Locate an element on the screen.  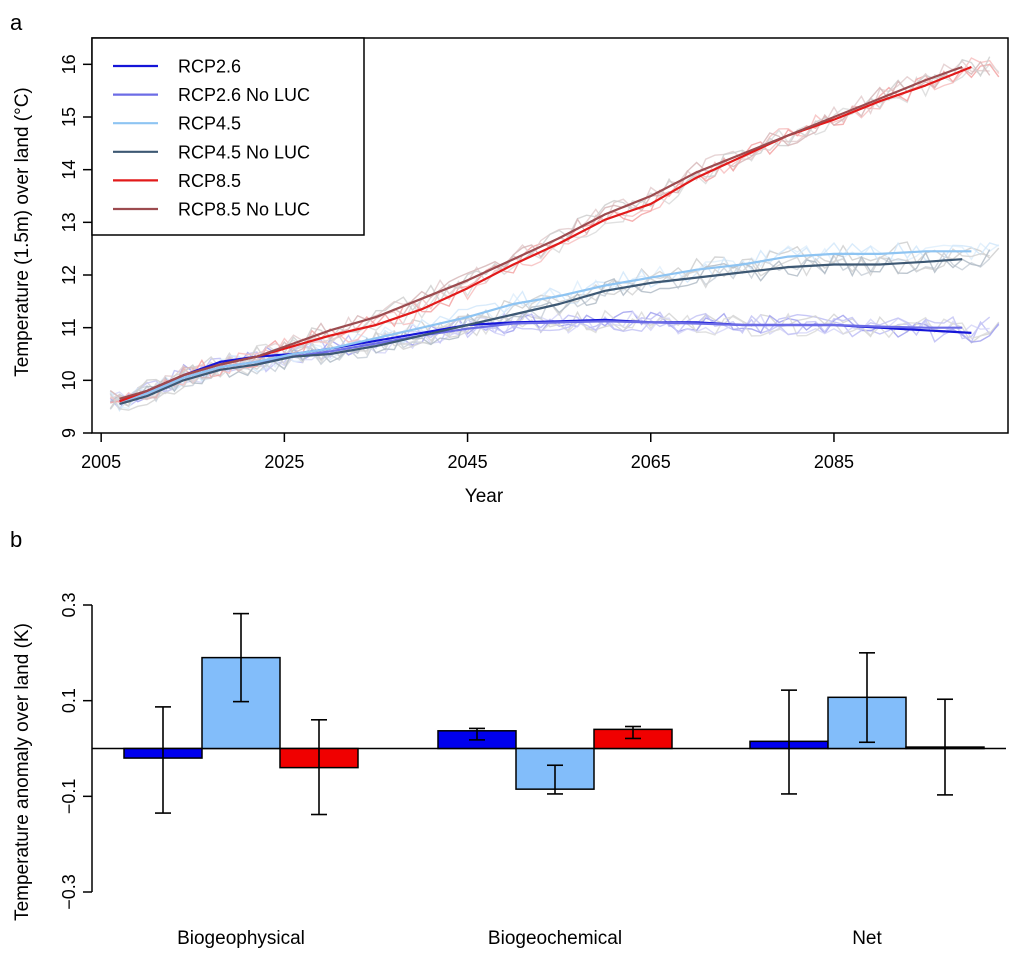
y-tick-label: 12 is located at coordinates (69, 275).